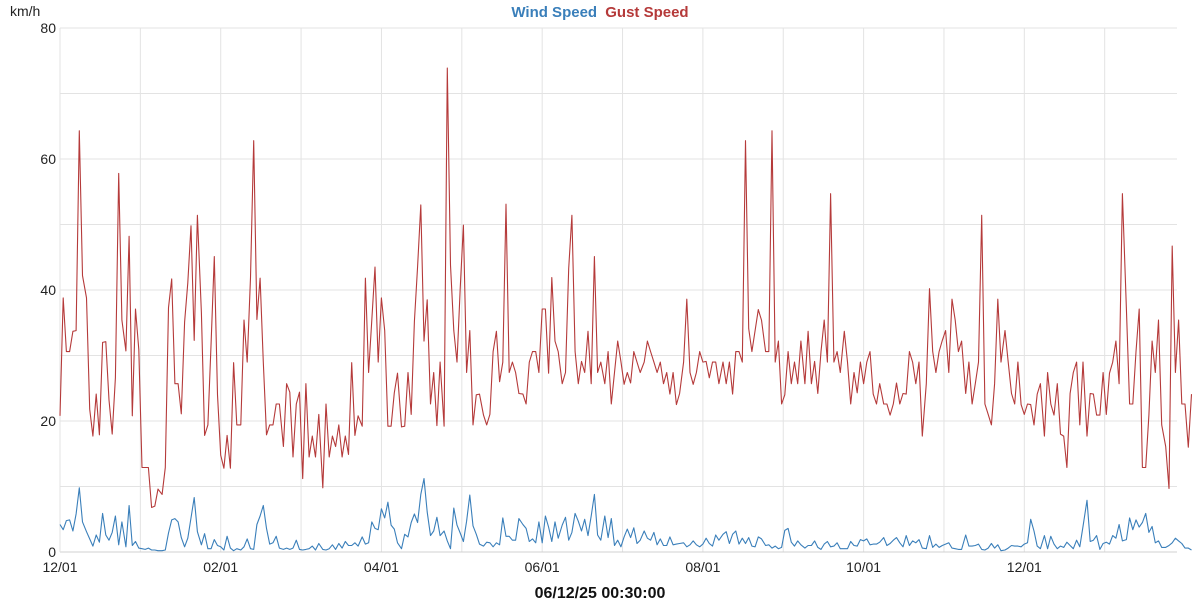 Image resolution: width=1200 pixels, height=600 pixels. What do you see at coordinates (863, 567) in the screenshot?
I see `x-tick-label: 10/01` at bounding box center [863, 567].